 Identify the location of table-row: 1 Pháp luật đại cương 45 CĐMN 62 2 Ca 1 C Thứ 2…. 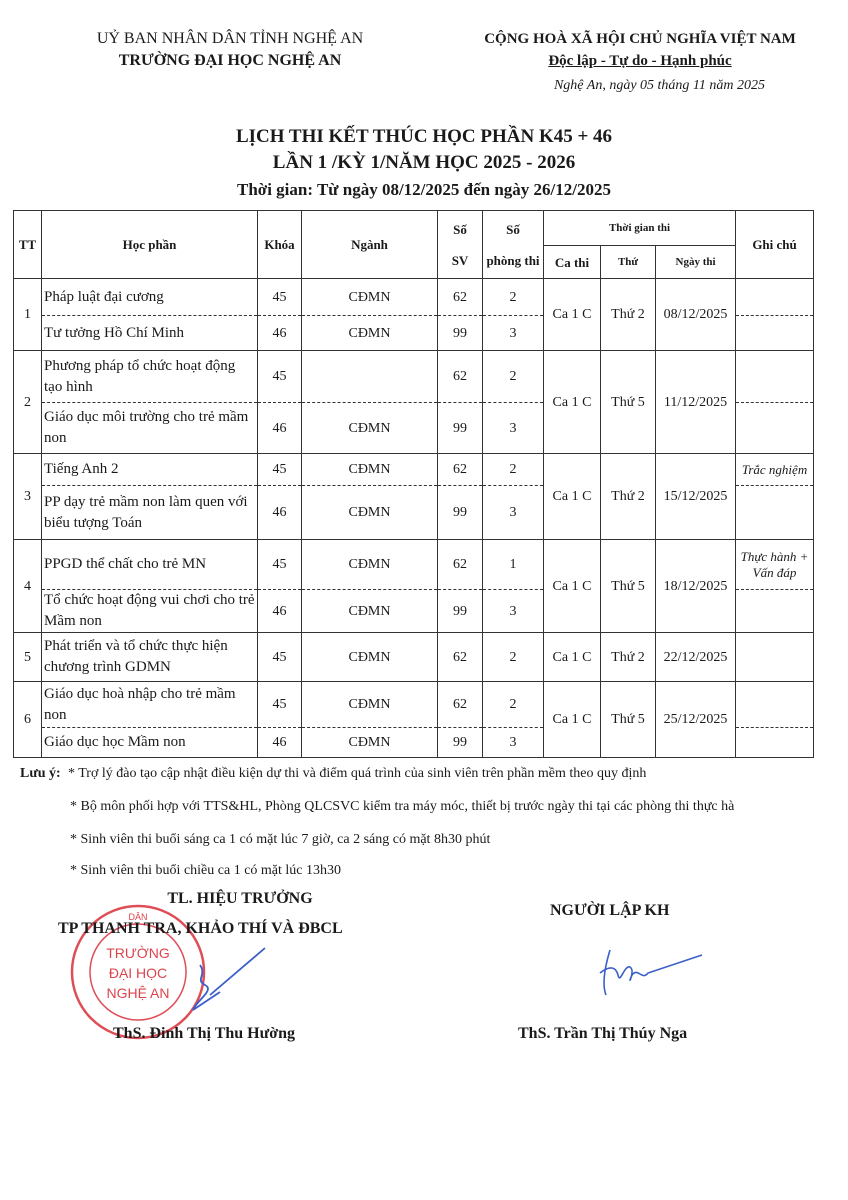
(414, 314).